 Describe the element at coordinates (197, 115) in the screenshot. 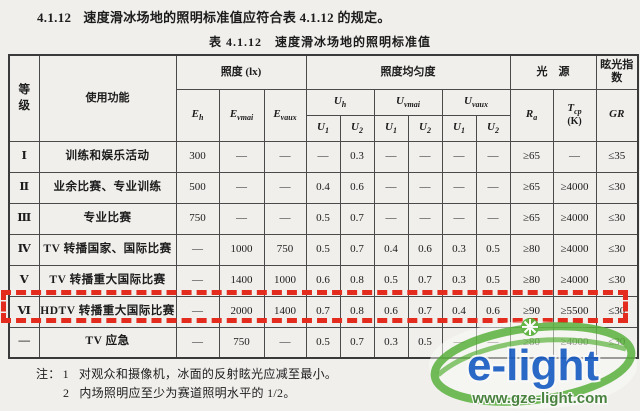

I see `header-eh: Eh` at that location.